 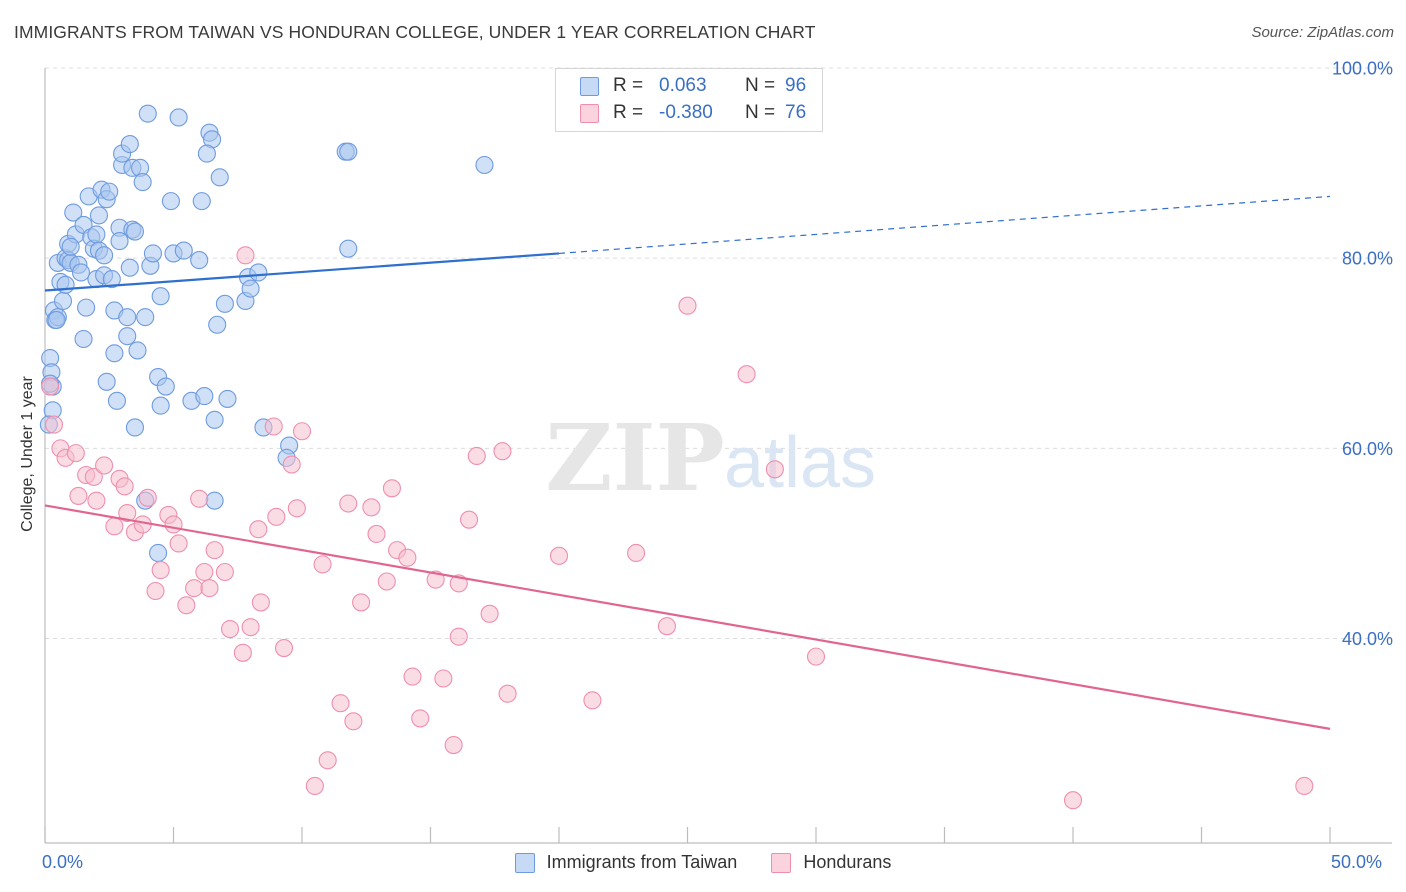 What do you see at coordinates (1367, 259) in the screenshot?
I see `y-tick-label: 80.0%` at bounding box center [1367, 259].